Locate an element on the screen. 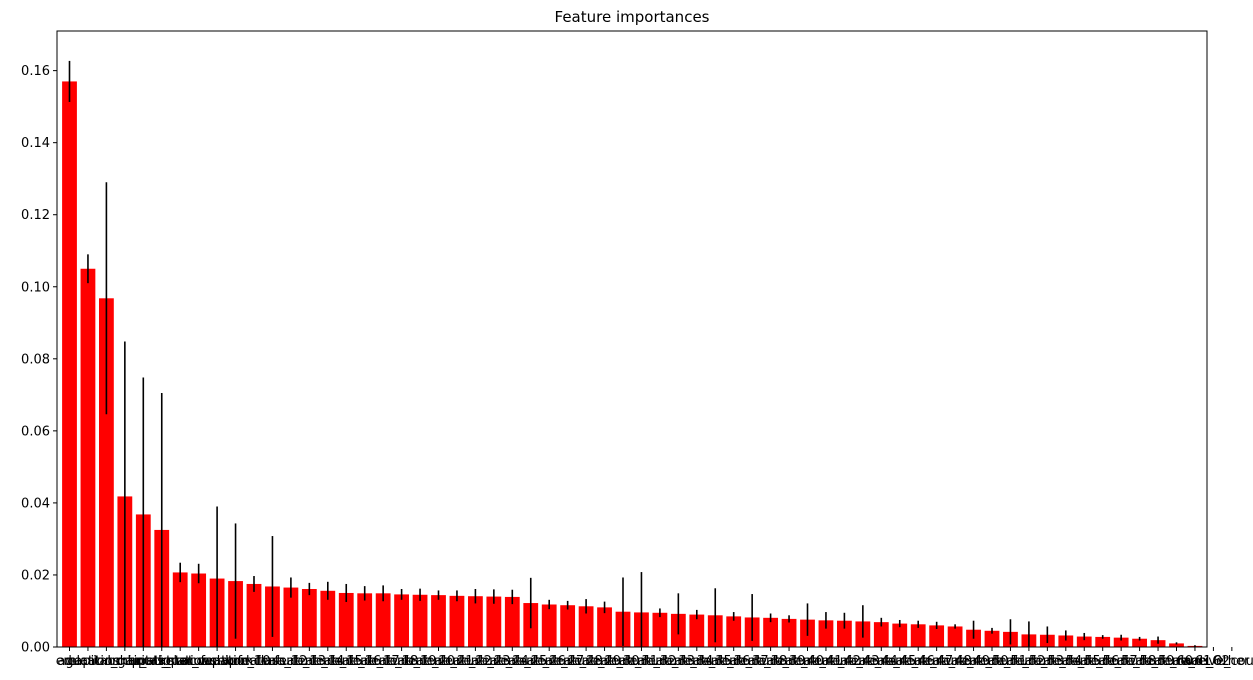 Image resolution: width=1253 pixels, height=680 pixels. x-tick-label: feature_49 is located at coordinates (955, 661).